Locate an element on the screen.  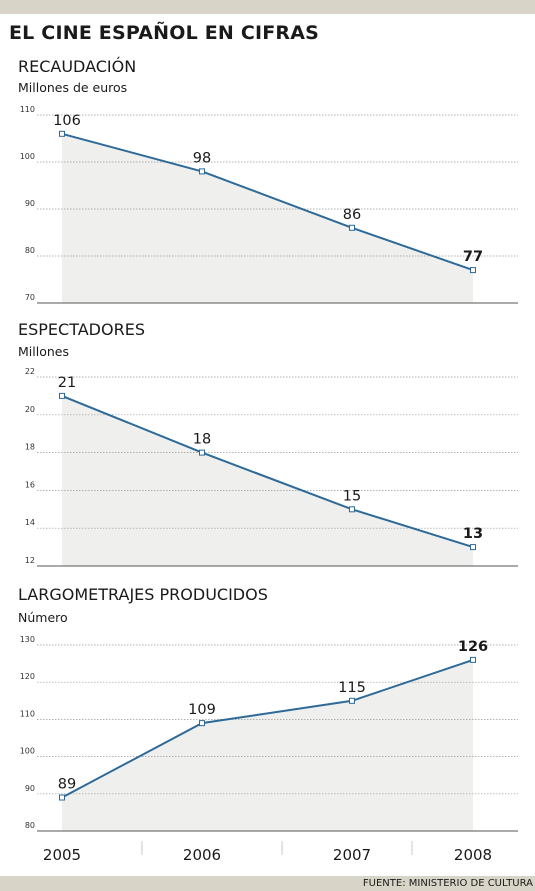
source-note: FUENTE: MINISTERIO DE CULTURA is located at coordinates (447, 883).